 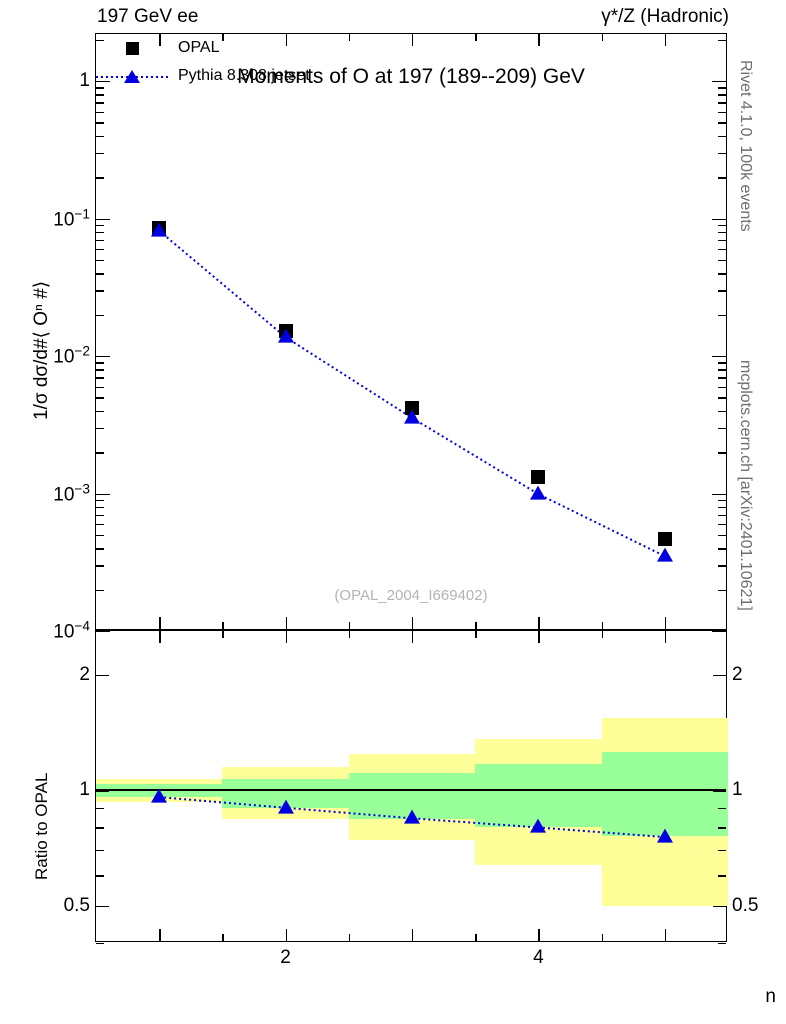 What do you see at coordinates (84, 790) in the screenshot?
I see `y-tick-label-ratio: 1` at bounding box center [84, 790].